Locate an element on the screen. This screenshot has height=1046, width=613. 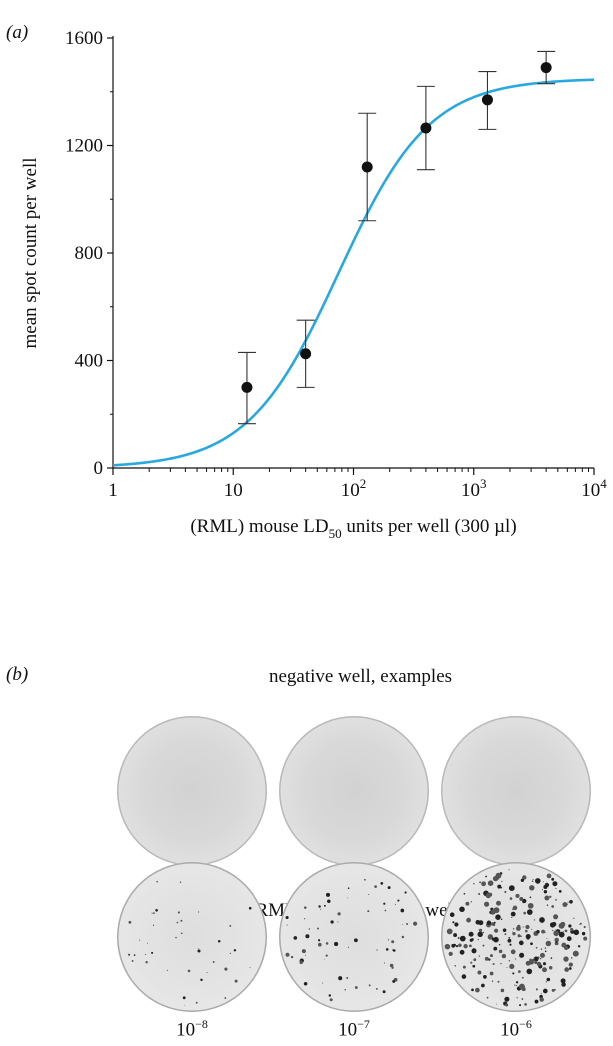
panel-a-label: (a) is located at coordinates (17, 32).